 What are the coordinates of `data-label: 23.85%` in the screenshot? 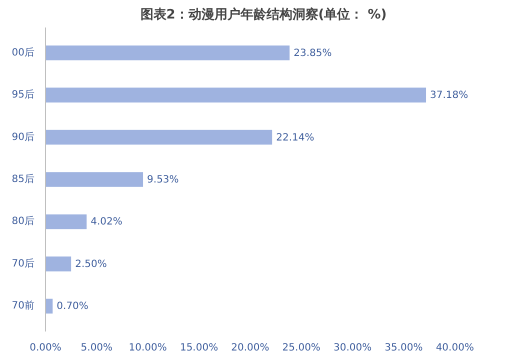 It's located at (313, 53).